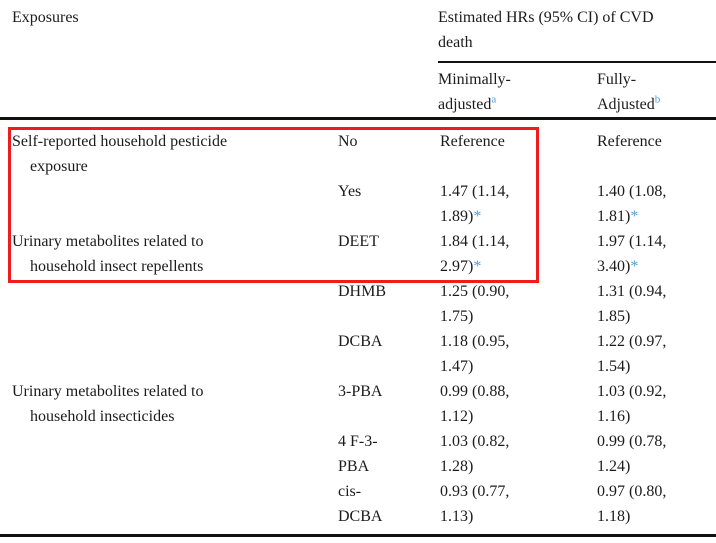 The width and height of the screenshot is (716, 543). I want to click on hr-value: 1.18 (0.95,, so click(475, 341).